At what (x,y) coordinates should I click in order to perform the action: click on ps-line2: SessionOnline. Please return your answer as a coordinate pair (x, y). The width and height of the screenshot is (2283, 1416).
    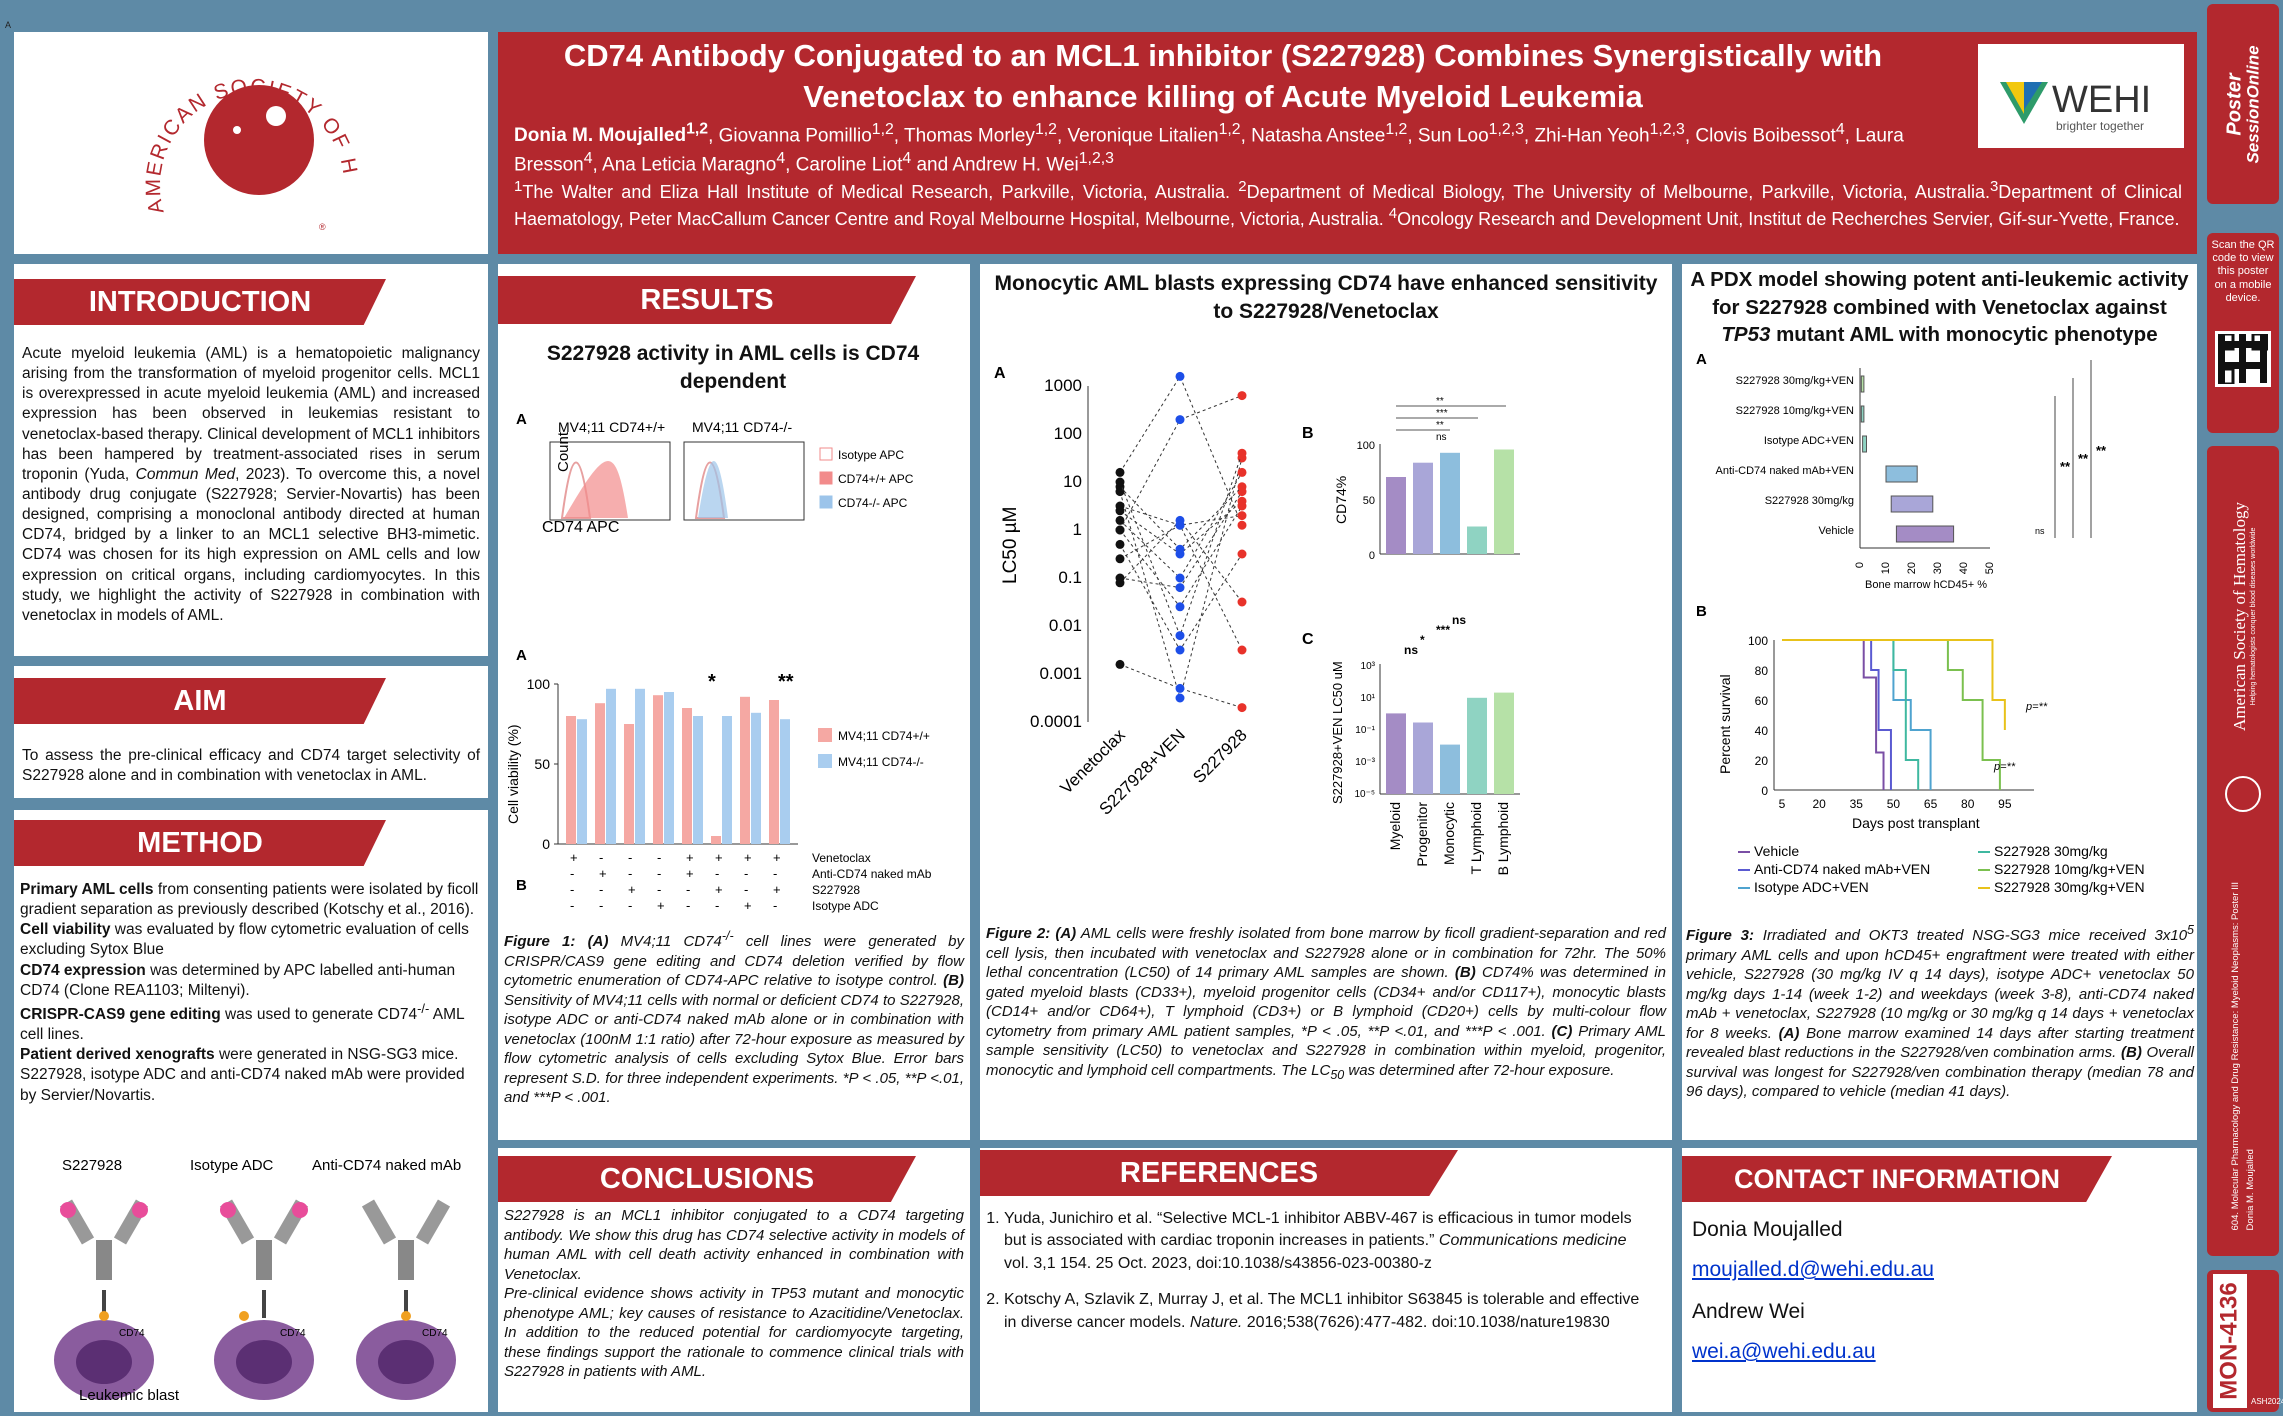
    Looking at the image, I should click on (2253, 104).